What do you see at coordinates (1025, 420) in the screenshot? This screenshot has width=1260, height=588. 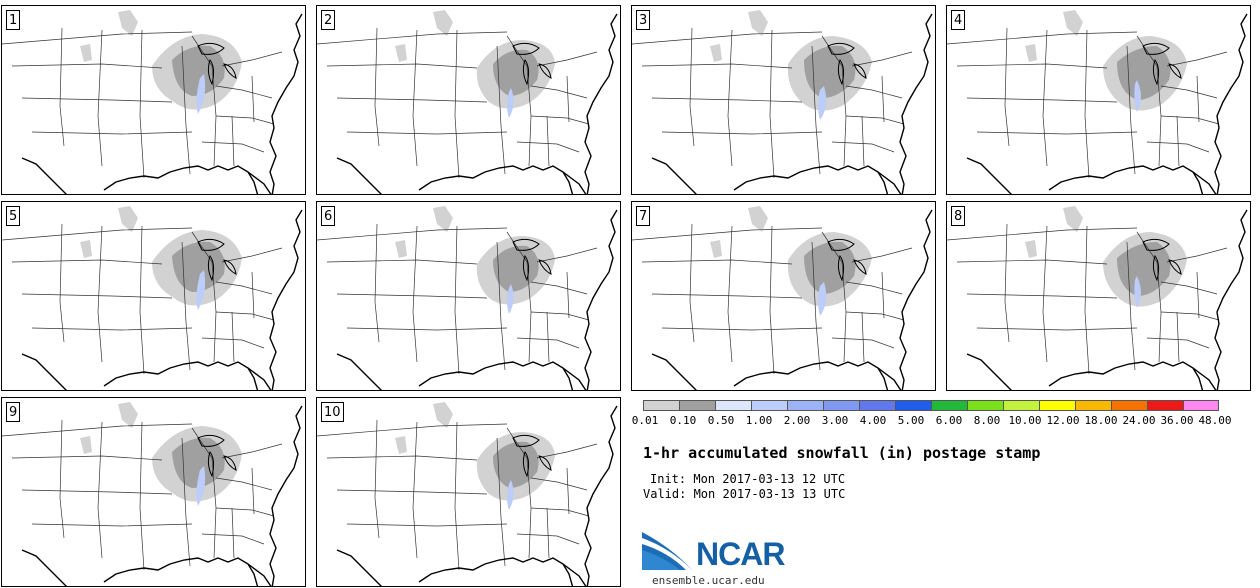 I see `colorbar-tick-label: 10.00` at bounding box center [1025, 420].